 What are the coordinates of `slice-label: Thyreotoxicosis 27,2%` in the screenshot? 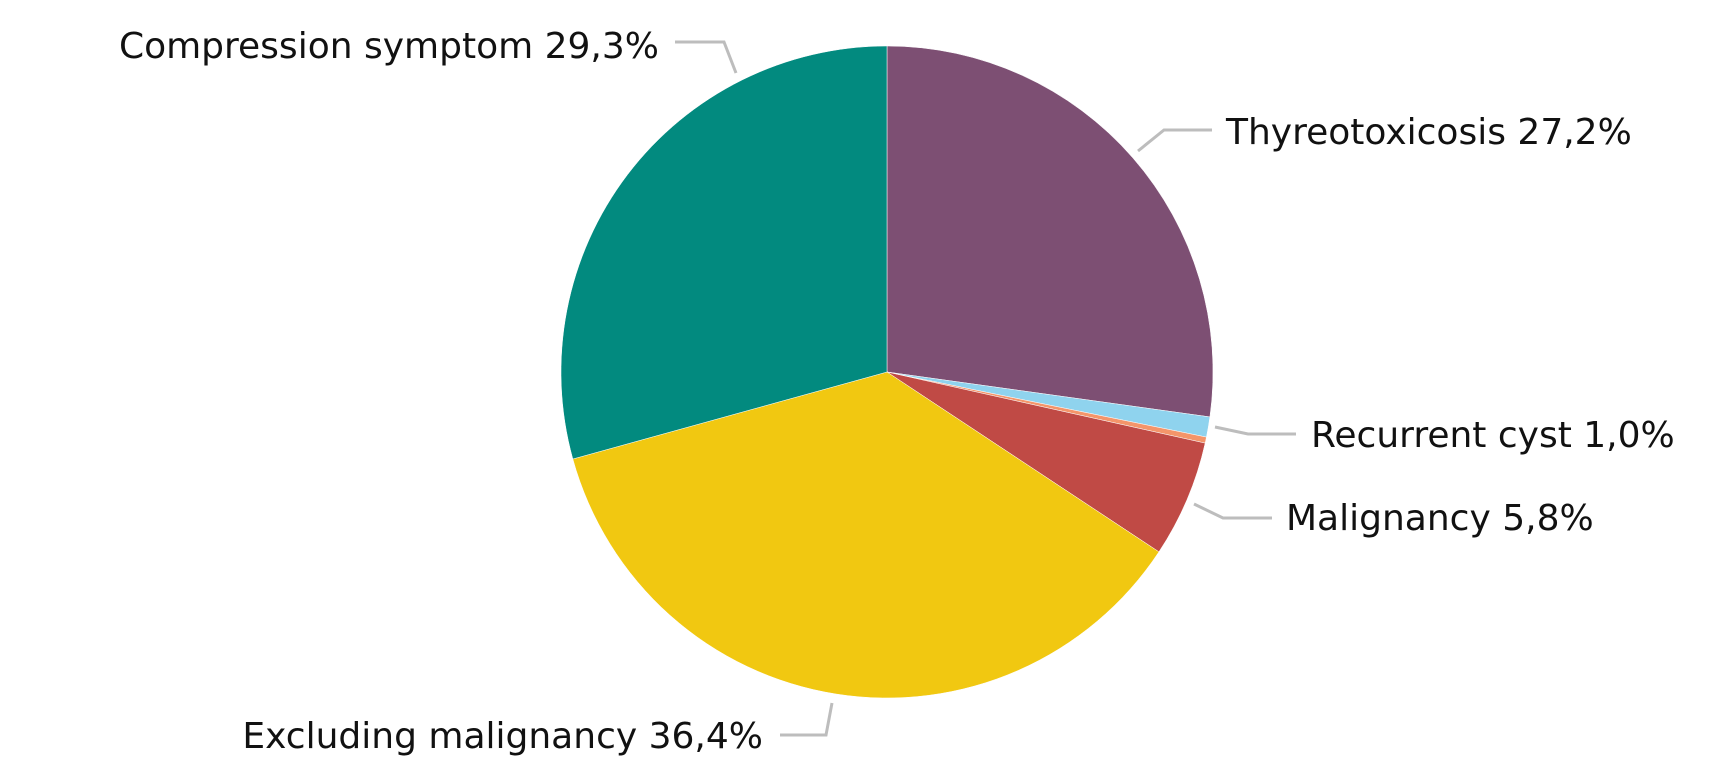 It's located at (1428, 132).